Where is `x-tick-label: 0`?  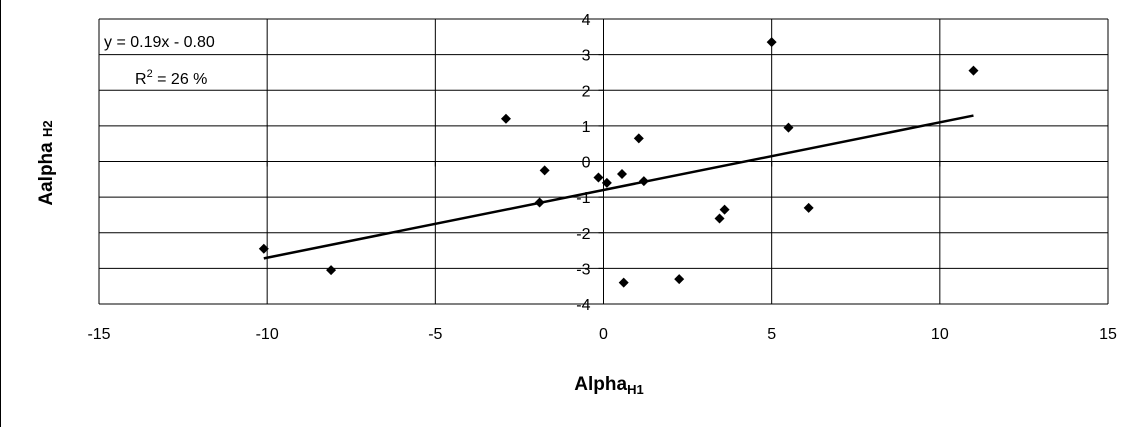 x-tick-label: 0 is located at coordinates (603, 334).